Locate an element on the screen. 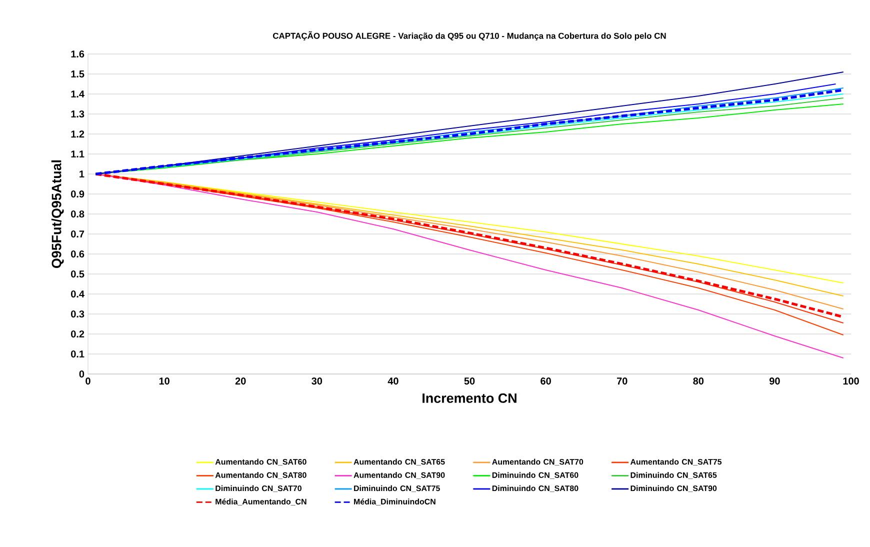 The width and height of the screenshot is (870, 547). x-tick-label: 50 is located at coordinates (469, 381).